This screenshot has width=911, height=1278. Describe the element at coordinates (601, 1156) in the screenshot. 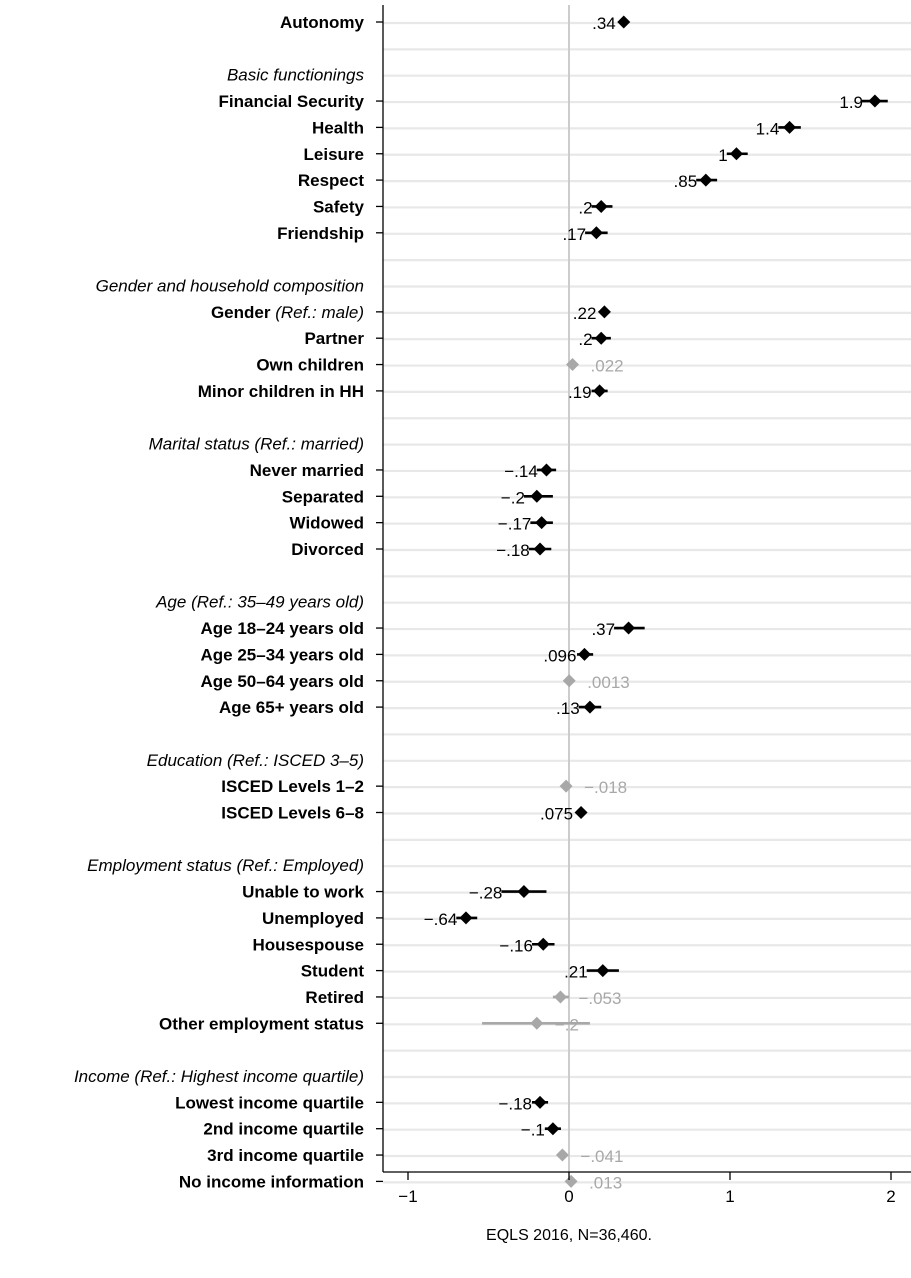

I see `data-value-label: −.041` at that location.